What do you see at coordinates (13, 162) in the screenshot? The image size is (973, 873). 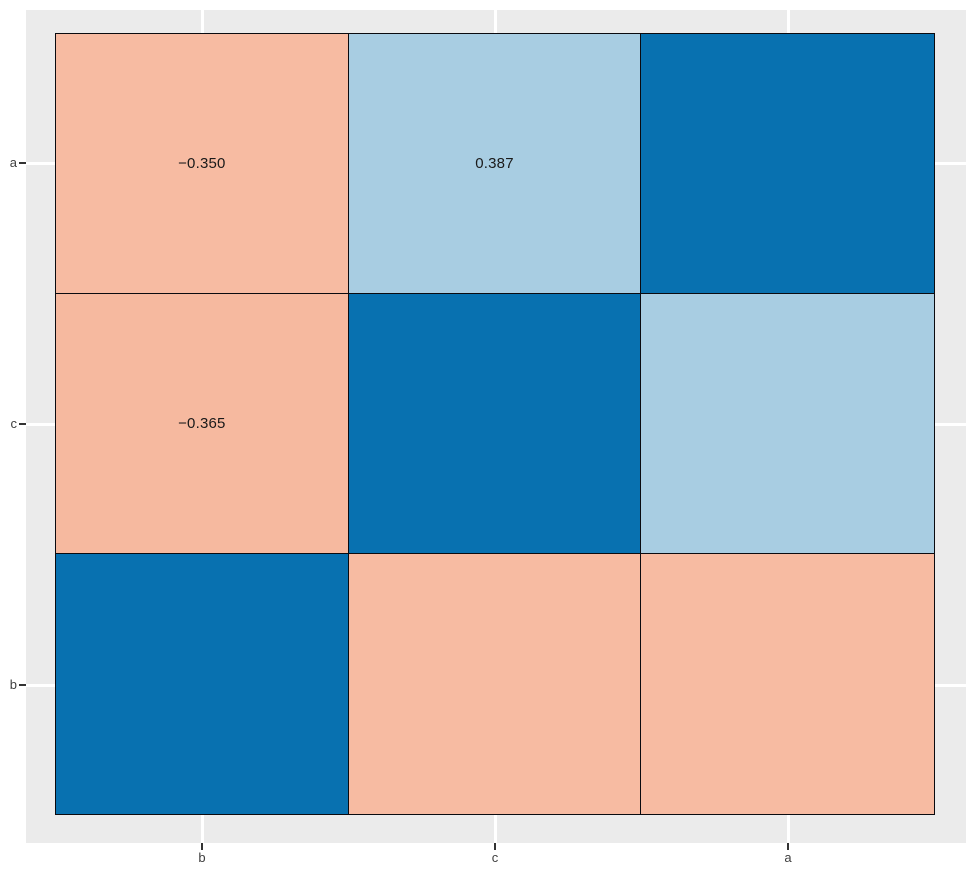 I see `y-axis-tick-label: a` at bounding box center [13, 162].